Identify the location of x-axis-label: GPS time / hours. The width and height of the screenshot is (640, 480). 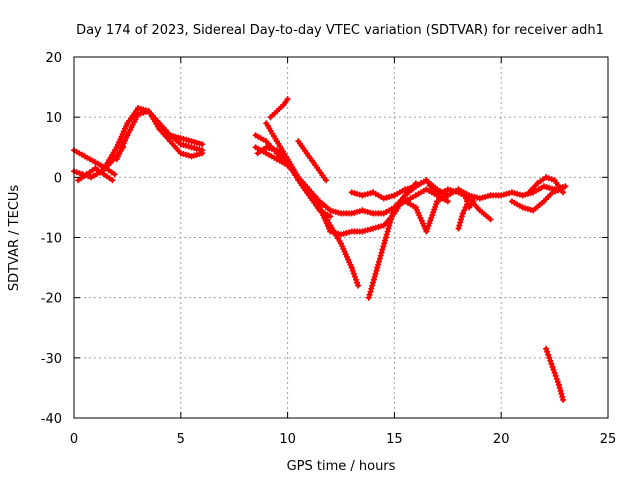
(341, 466).